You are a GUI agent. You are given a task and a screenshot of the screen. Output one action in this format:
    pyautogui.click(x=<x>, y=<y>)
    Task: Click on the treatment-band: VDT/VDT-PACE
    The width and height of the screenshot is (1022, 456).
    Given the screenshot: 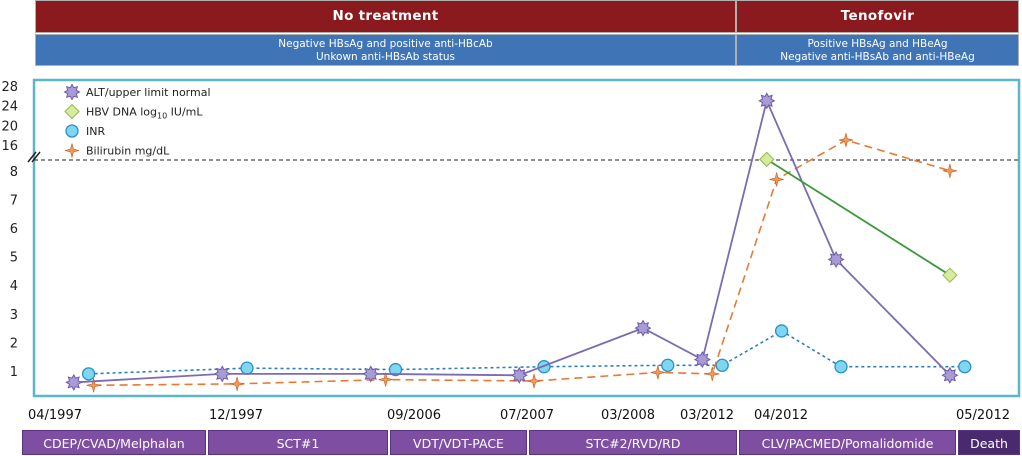 What is the action you would take?
    pyautogui.click(x=458, y=442)
    